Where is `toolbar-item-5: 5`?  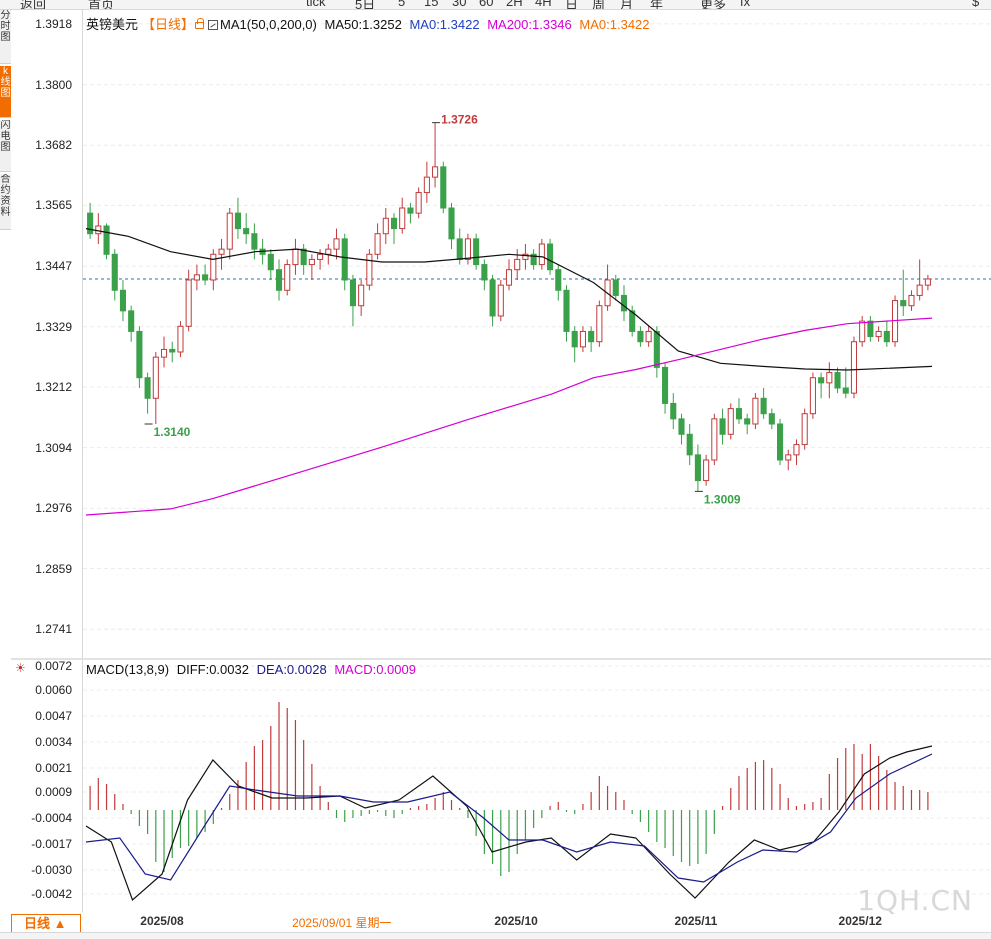 toolbar-item-5: 5 is located at coordinates (402, 4).